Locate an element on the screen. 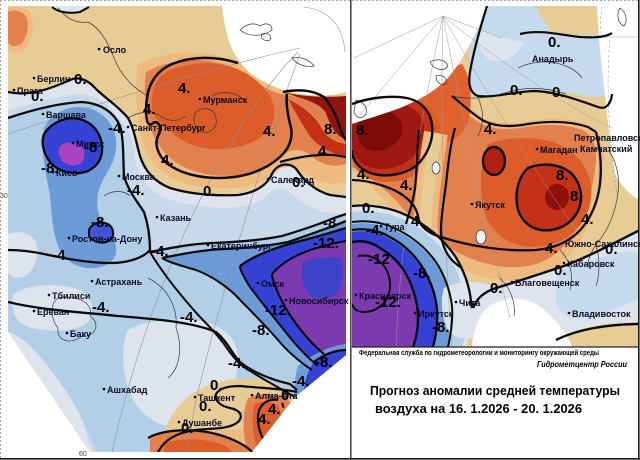  svg-text: Салехард is located at coordinates (292, 180).